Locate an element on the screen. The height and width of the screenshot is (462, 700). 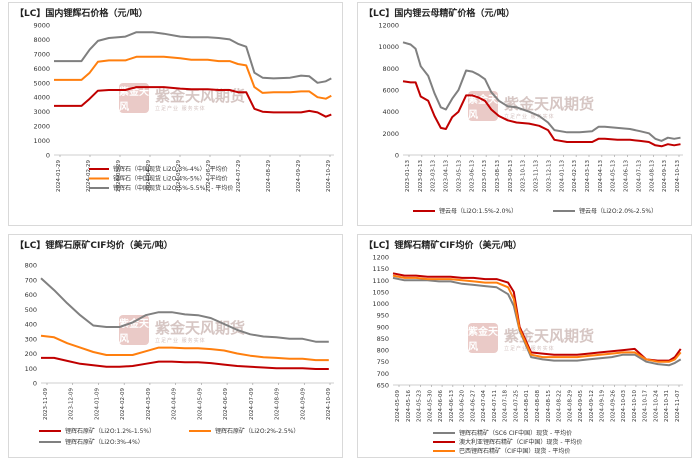
x-tick-label: 2023-11-09 is located at coordinates (46, 404).